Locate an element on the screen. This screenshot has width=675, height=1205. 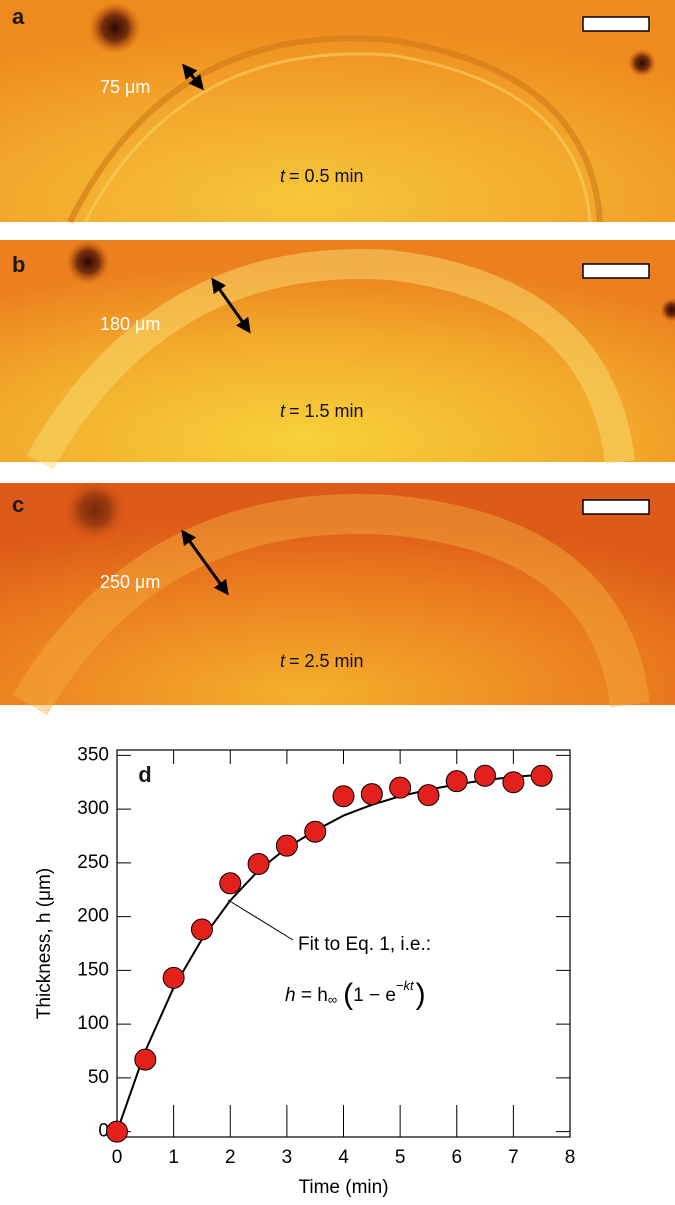
x-tick-label: 4 is located at coordinates (343, 1157).